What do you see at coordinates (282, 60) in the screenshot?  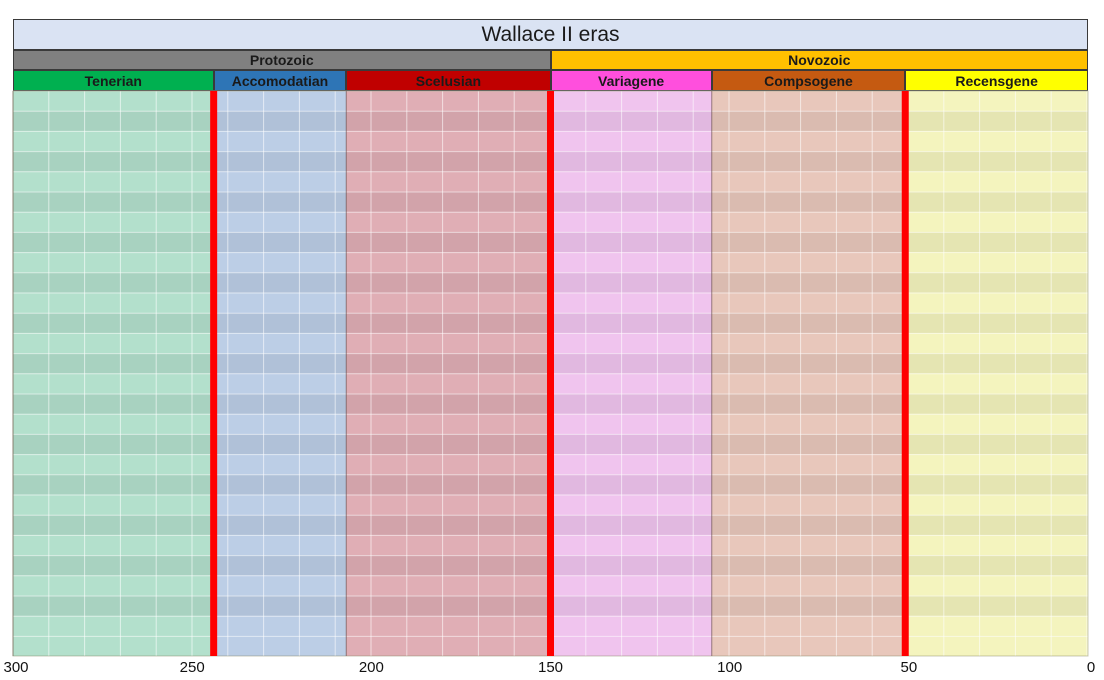 I see `era-protozoic: Protozoic` at bounding box center [282, 60].